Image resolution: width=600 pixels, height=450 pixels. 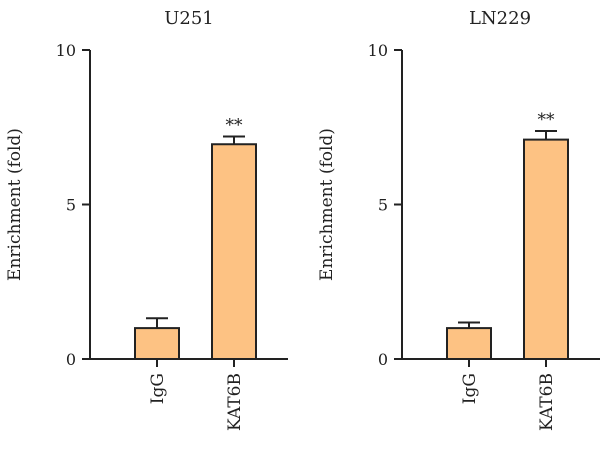 What do you see at coordinates (189, 18) in the screenshot?
I see `chart-title: U251` at bounding box center [189, 18].